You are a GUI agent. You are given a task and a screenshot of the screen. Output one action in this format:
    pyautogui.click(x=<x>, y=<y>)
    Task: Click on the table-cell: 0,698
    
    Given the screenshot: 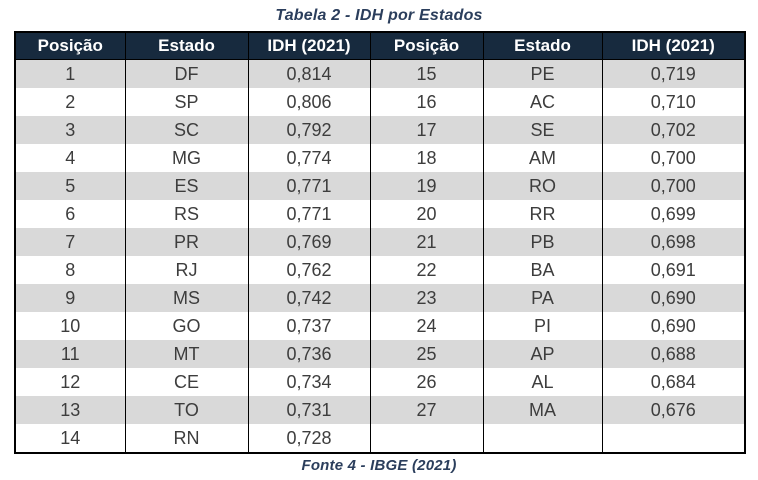 What is the action you would take?
    pyautogui.click(x=673, y=241)
    